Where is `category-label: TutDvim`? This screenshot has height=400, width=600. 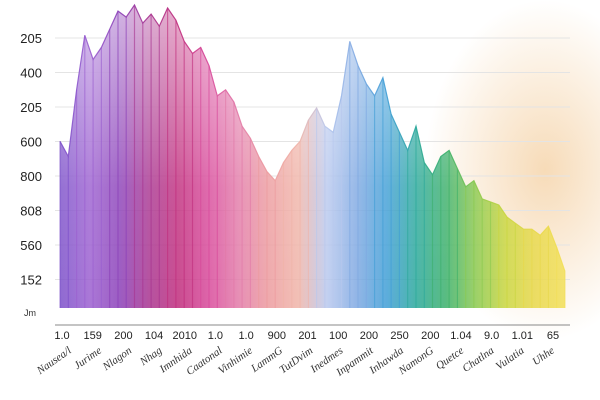
category-label: TutDvim is located at coordinates (296, 361).